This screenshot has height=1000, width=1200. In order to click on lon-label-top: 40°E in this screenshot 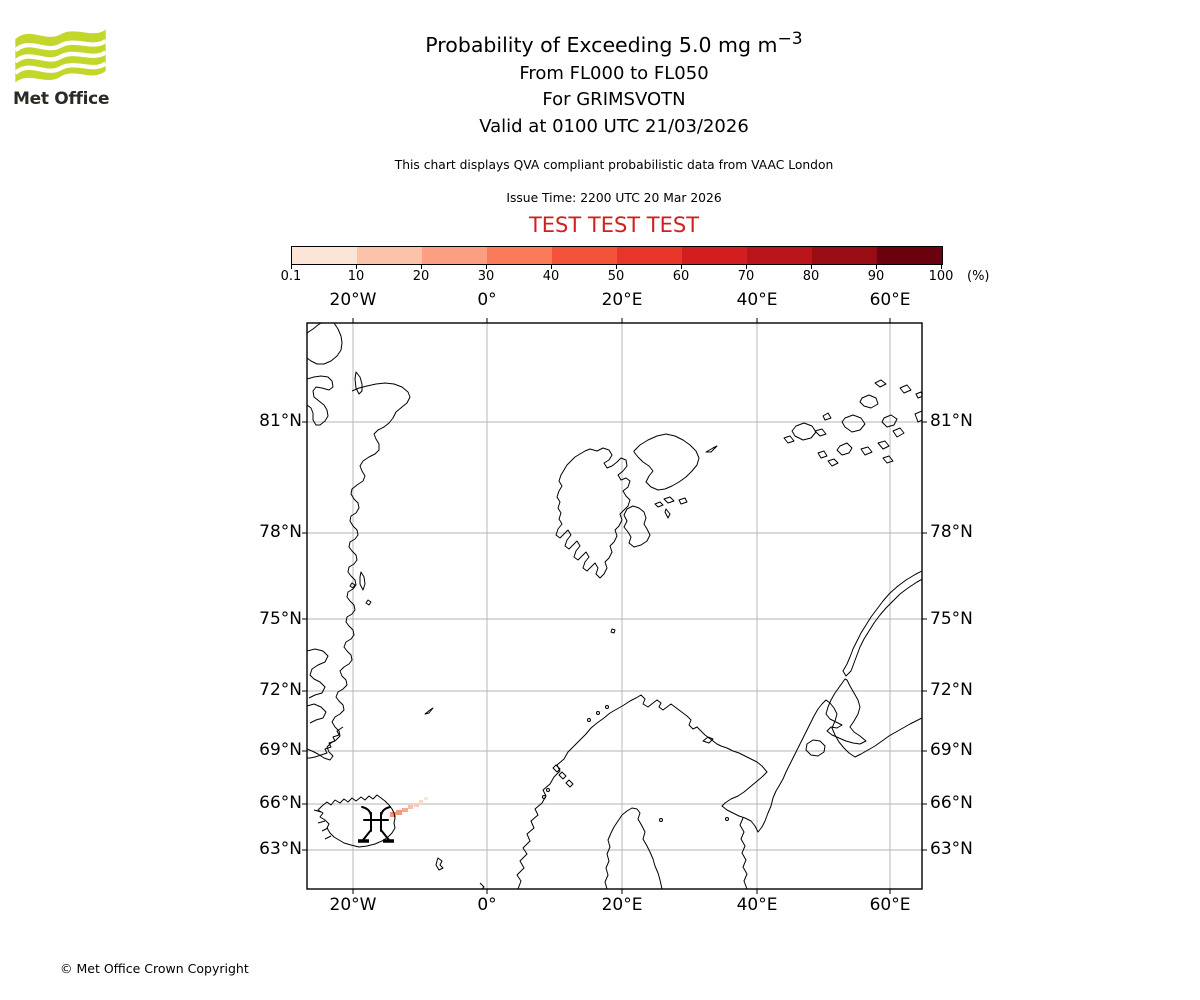, I will do `click(757, 300)`.